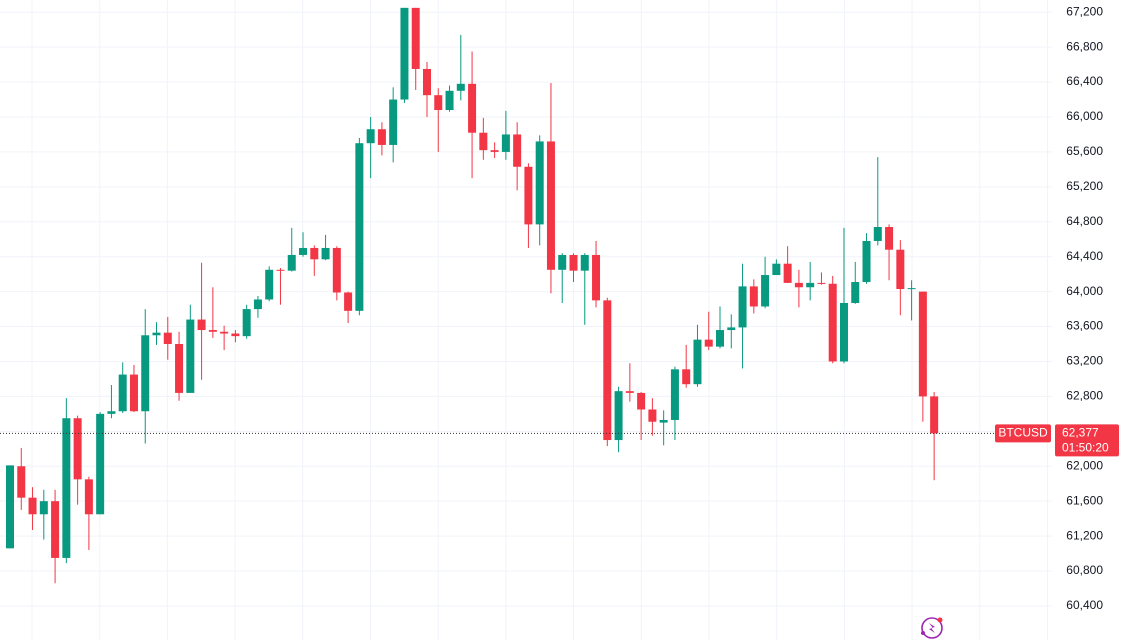 The width and height of the screenshot is (1134, 640). I want to click on last-price-label: 62,377, so click(1080, 433).